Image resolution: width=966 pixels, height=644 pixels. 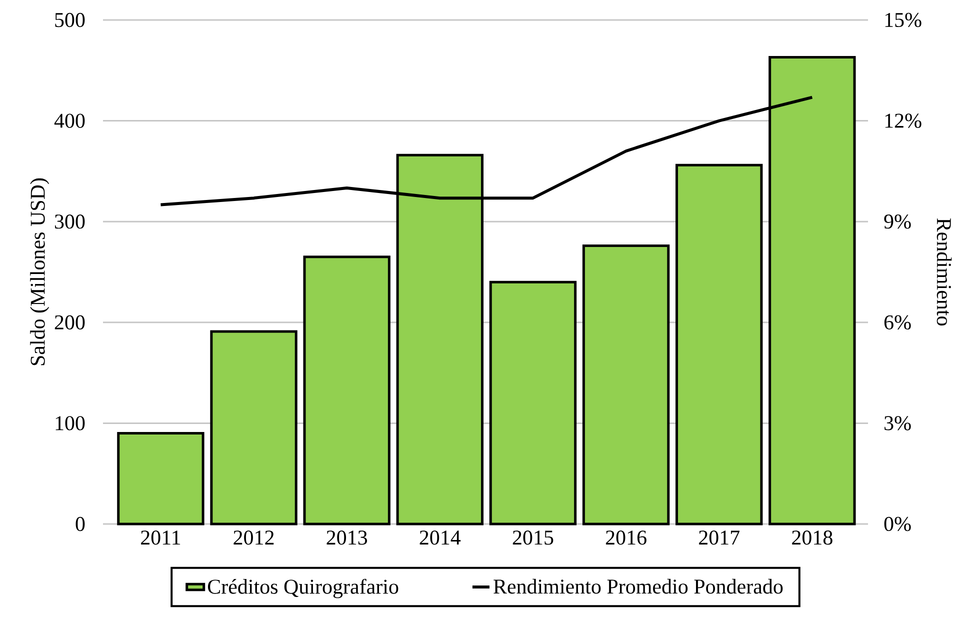 What do you see at coordinates (70, 423) in the screenshot?
I see `y-tick-label: 100` at bounding box center [70, 423].